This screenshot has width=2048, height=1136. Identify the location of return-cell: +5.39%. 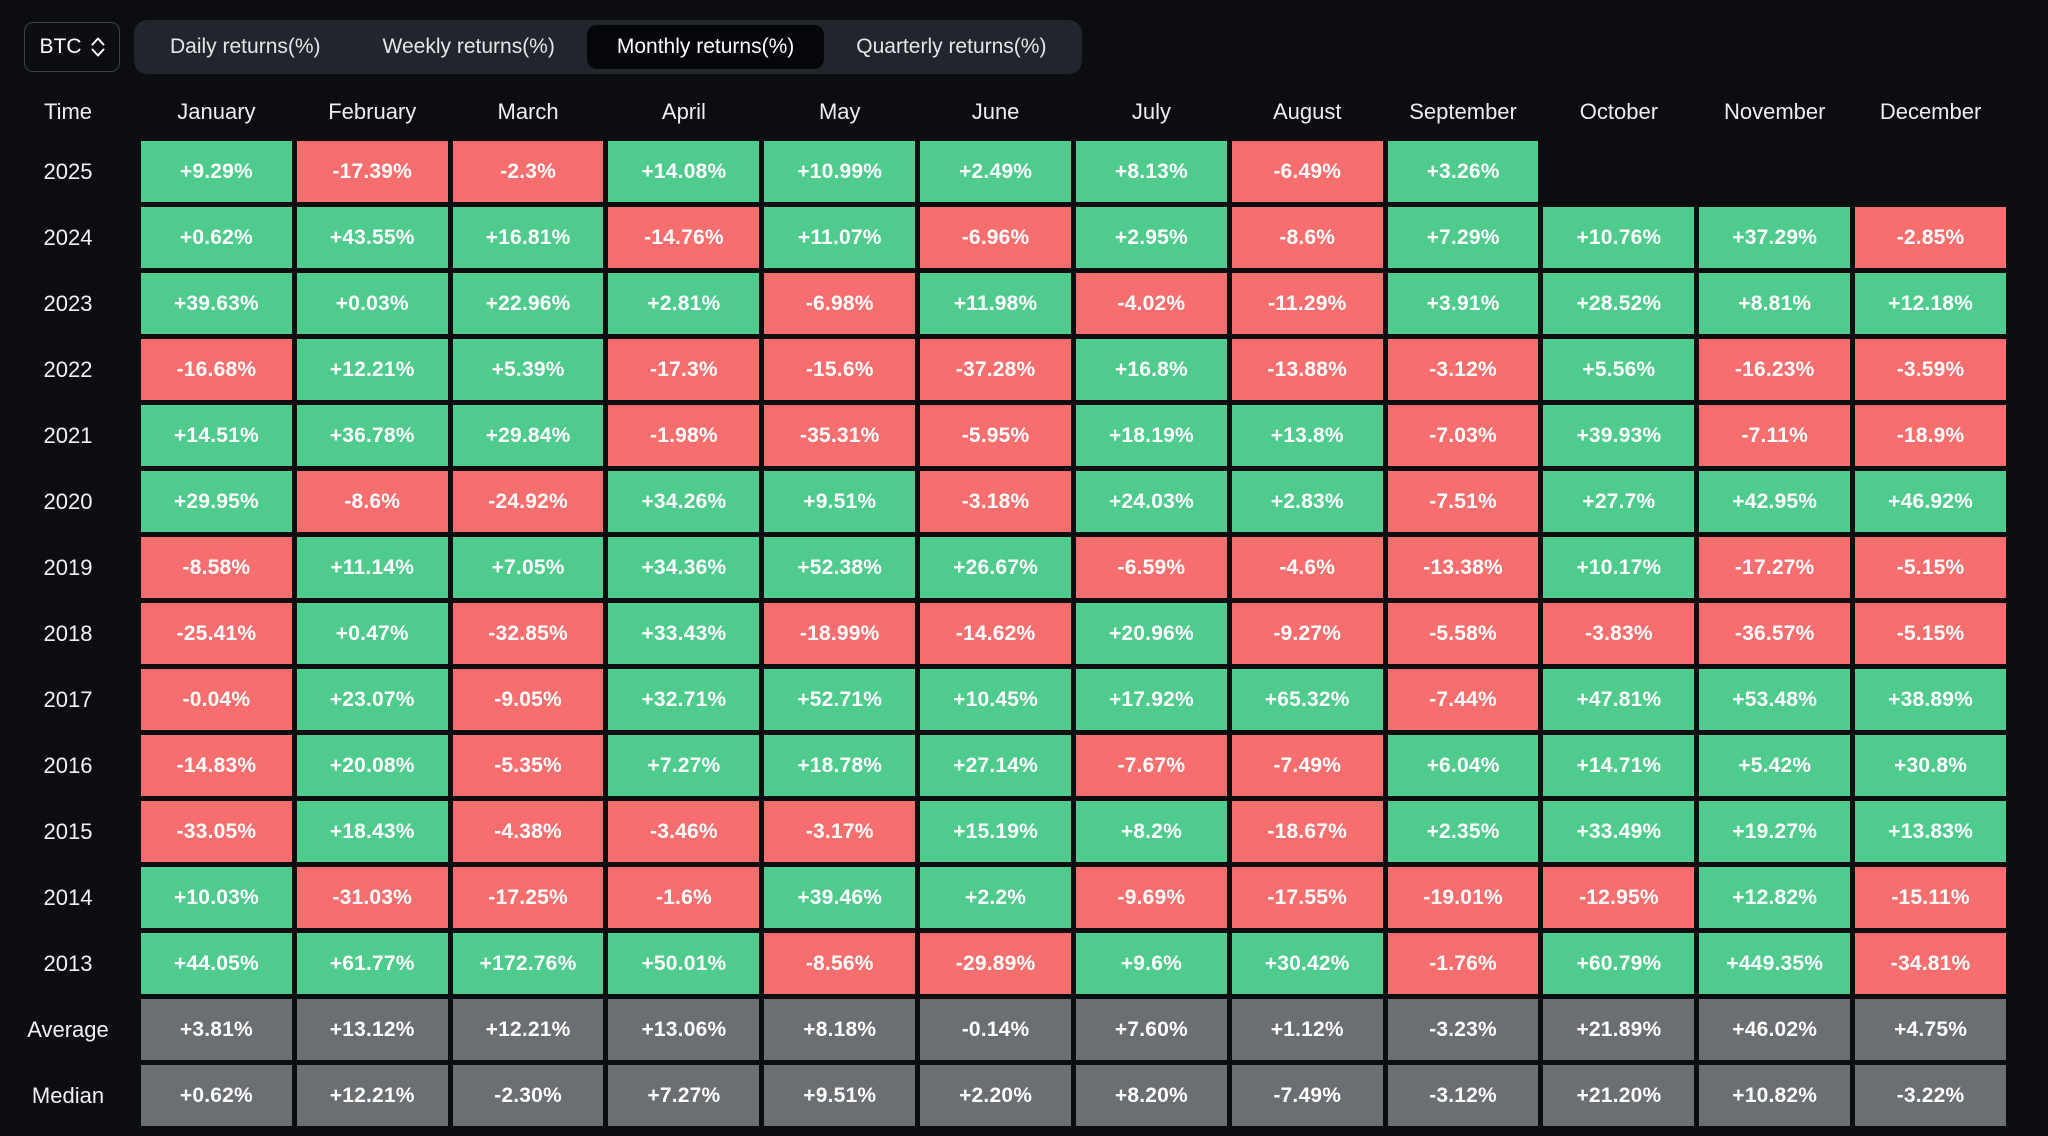
(528, 369).